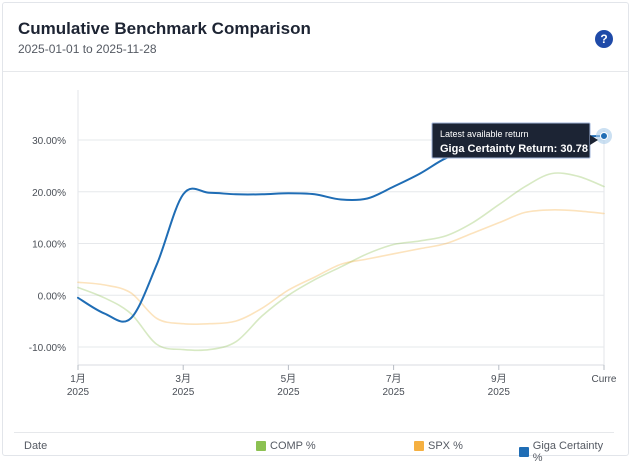 The width and height of the screenshot is (633, 464). Describe the element at coordinates (514, 149) in the screenshot. I see `tooltip-text: Giga Certainty Return: 30.78` at that location.